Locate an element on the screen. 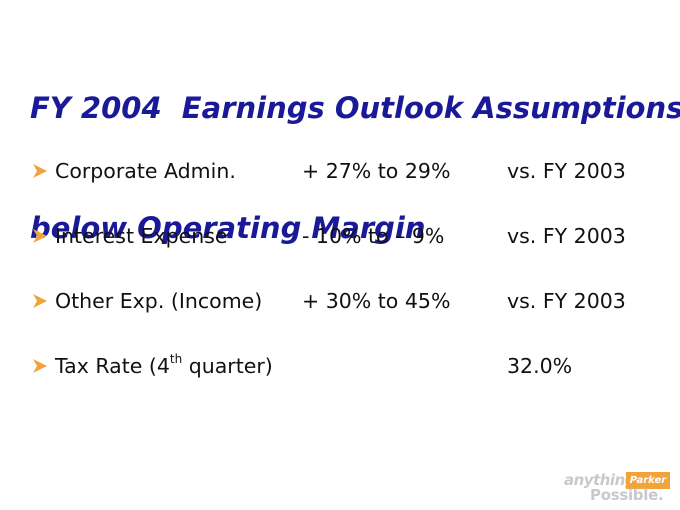 This screenshot has width=680, height=510. assumption-label: Tax Rate (4th quarter) is located at coordinates (164, 366).